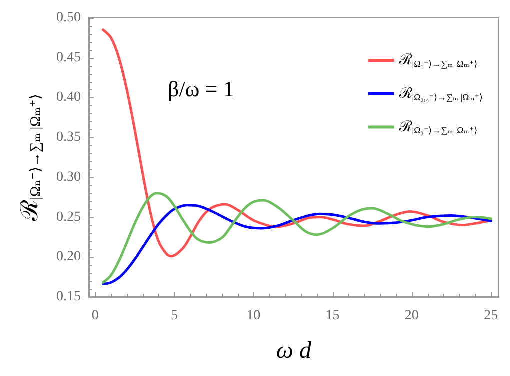  Describe the element at coordinates (68, 98) in the screenshot. I see `y-tick-label: 0.40` at that location.